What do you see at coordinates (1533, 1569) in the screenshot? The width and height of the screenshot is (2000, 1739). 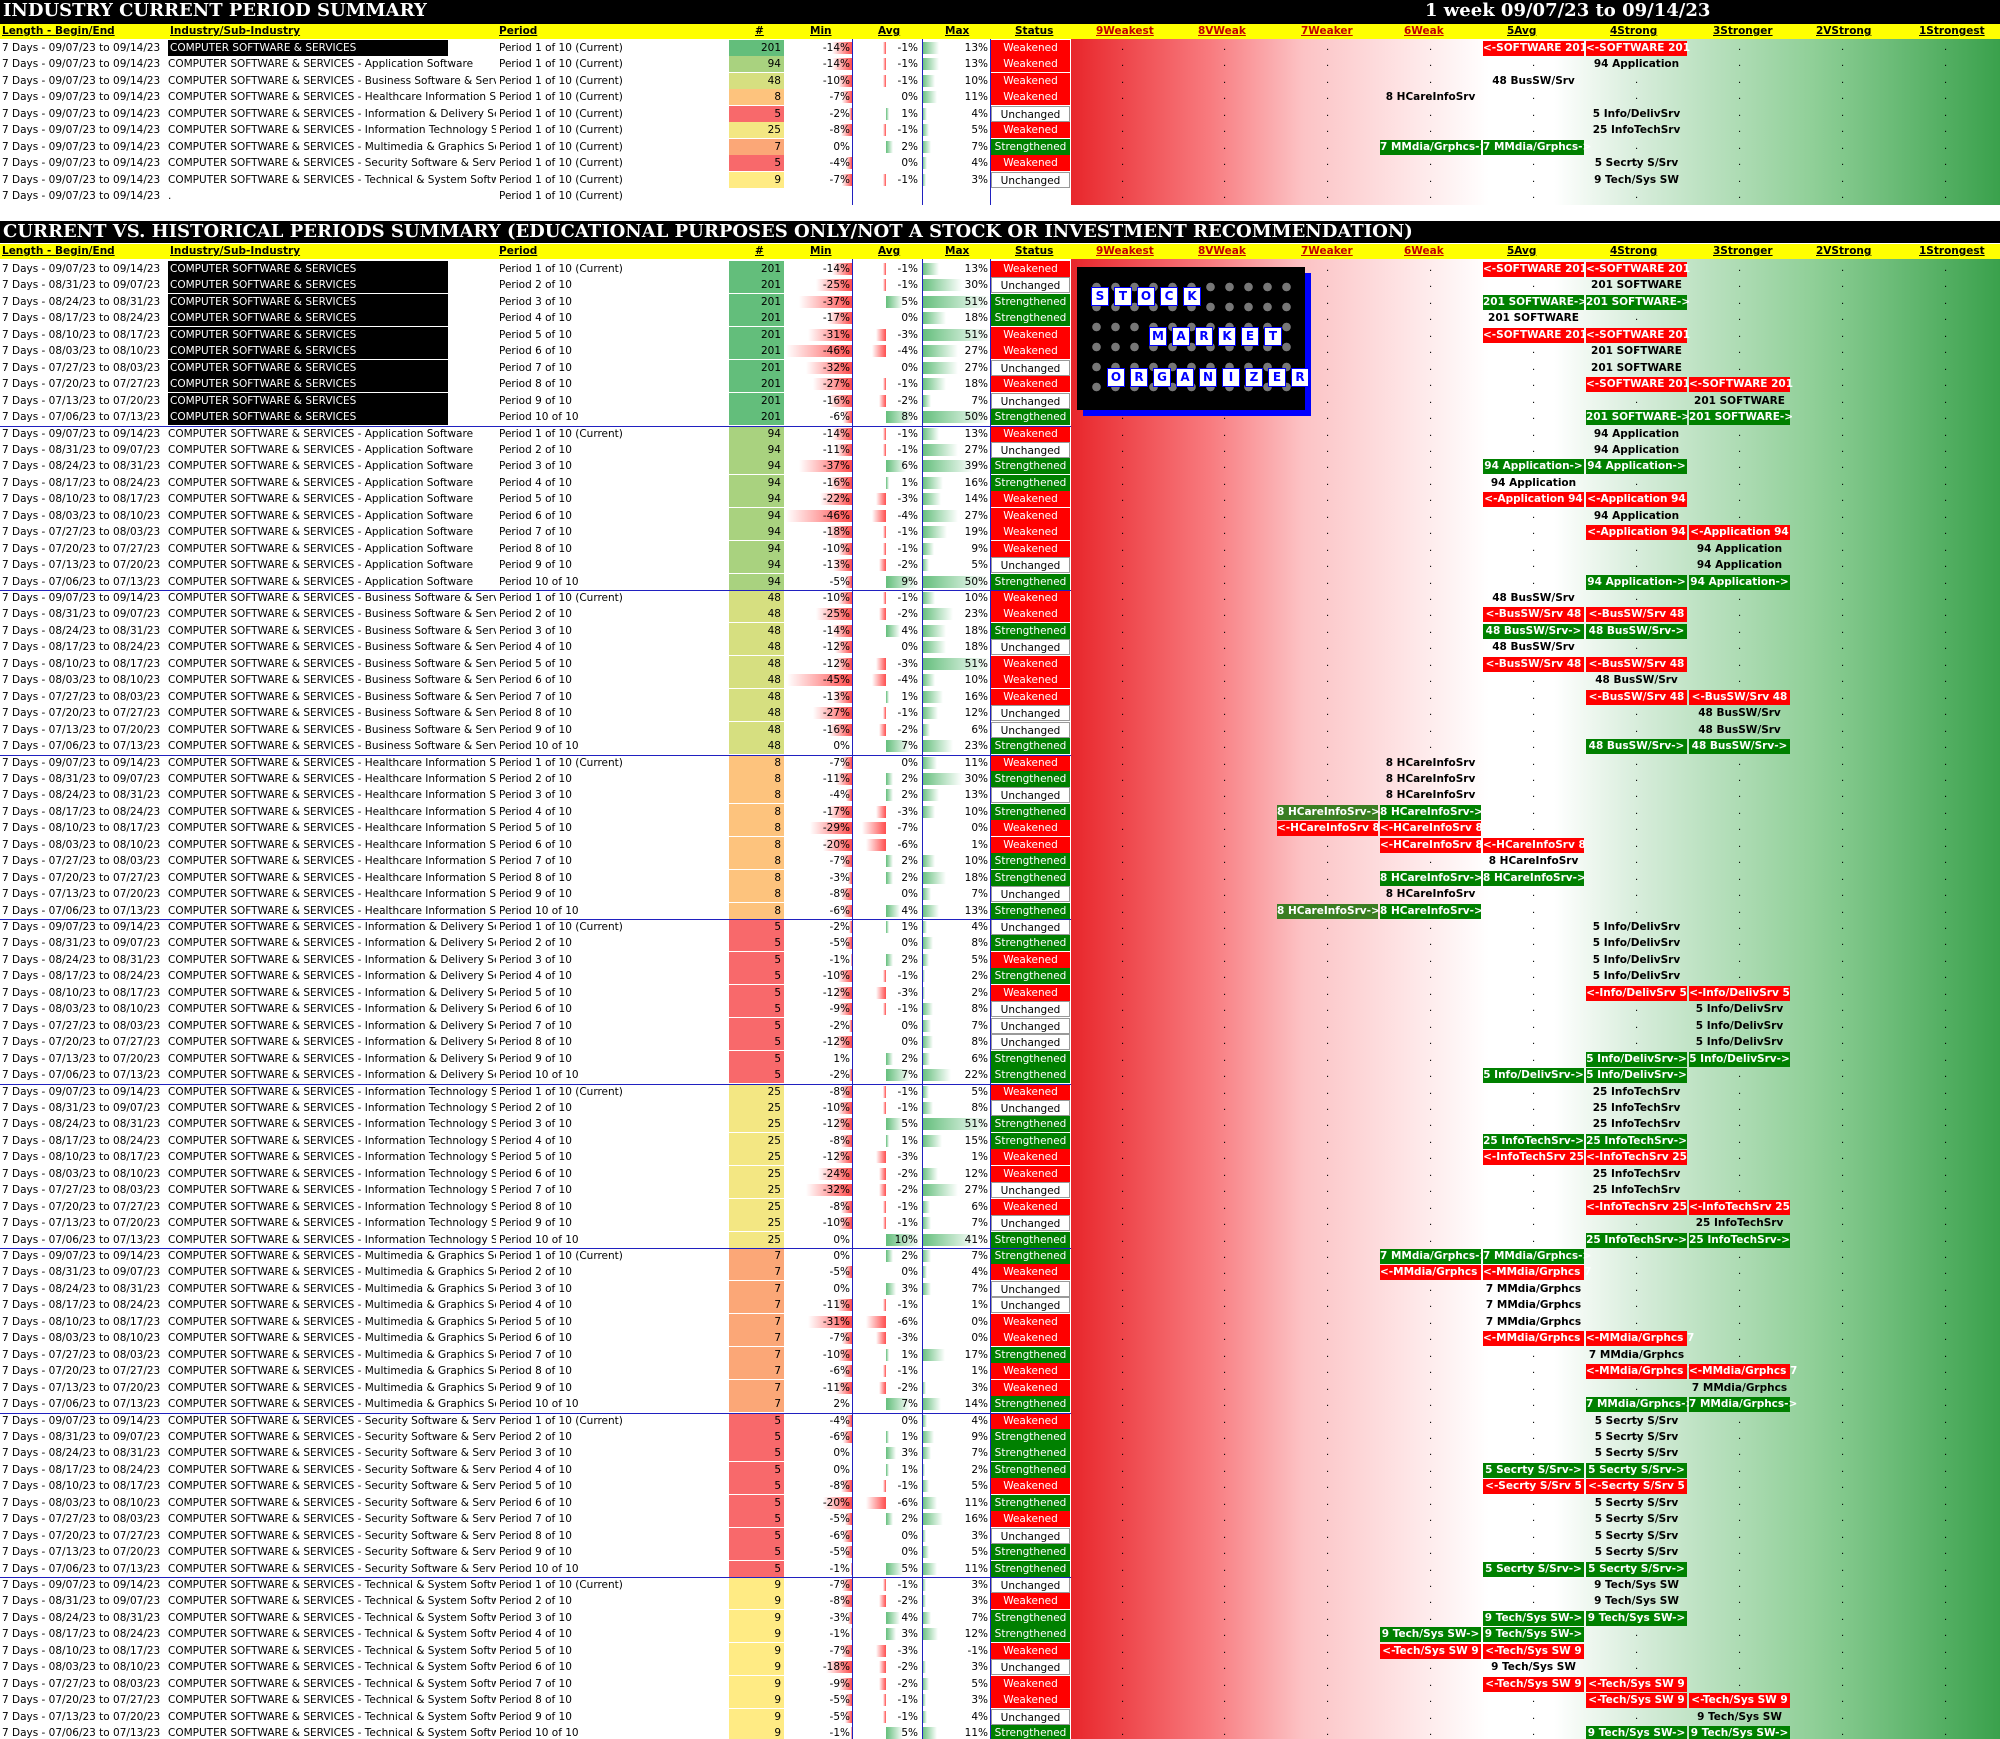 I see `strength-label: 5 Secrty S/Srv->` at bounding box center [1533, 1569].